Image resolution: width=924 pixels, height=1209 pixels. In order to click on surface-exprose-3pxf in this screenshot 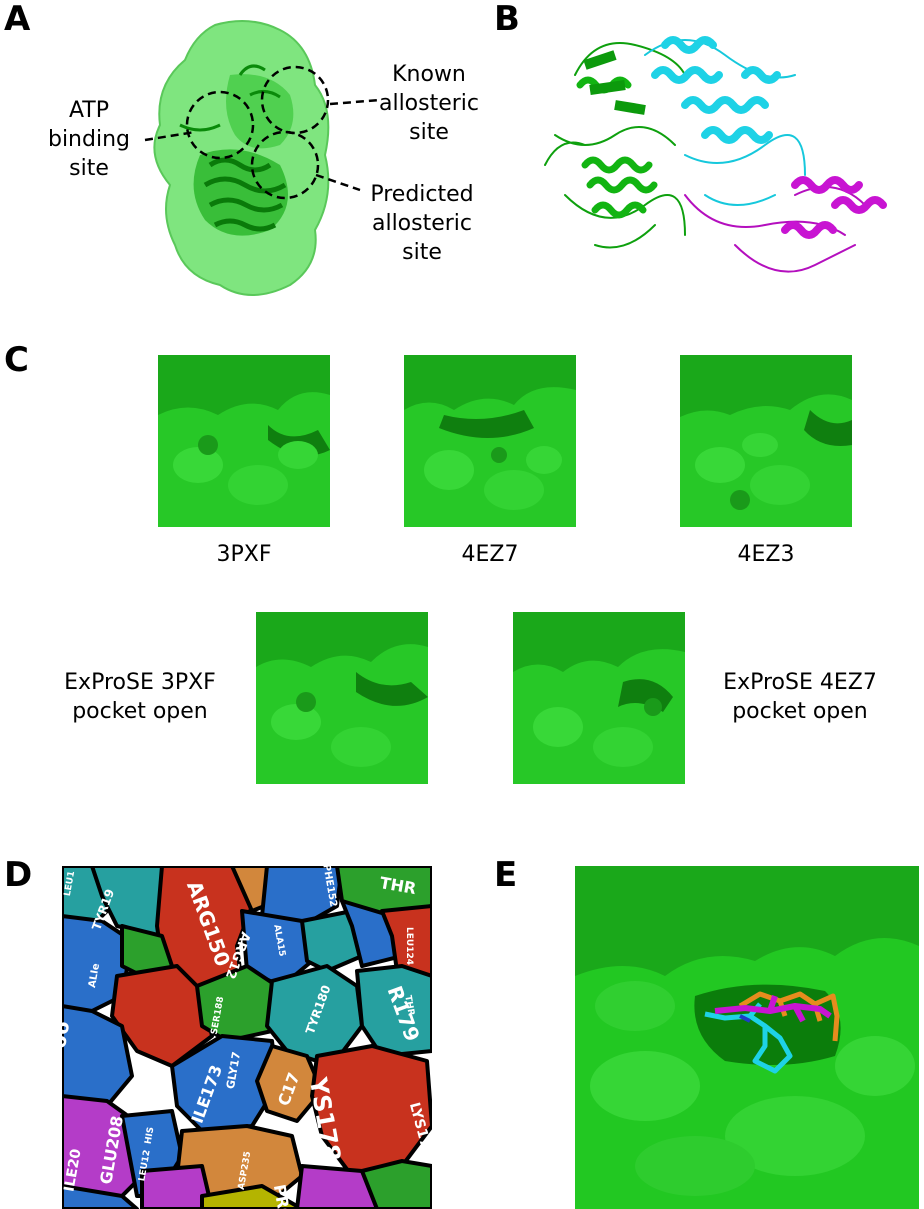, I will do `click(342, 698)`.